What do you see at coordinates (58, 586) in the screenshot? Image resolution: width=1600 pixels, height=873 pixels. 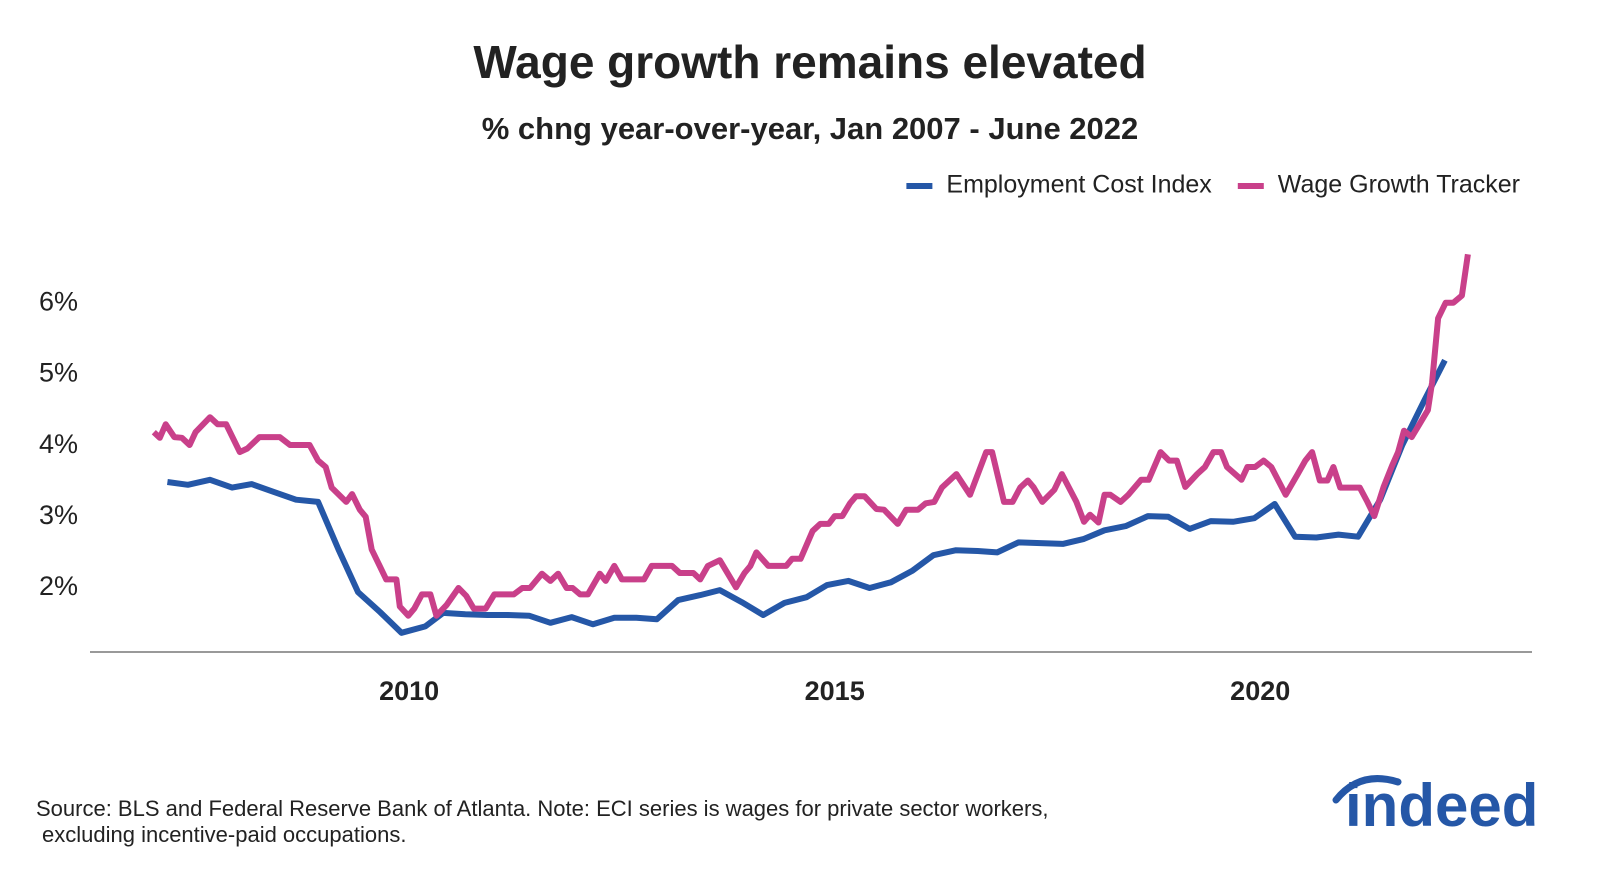 I see `y-tick-label: 2%` at bounding box center [58, 586].